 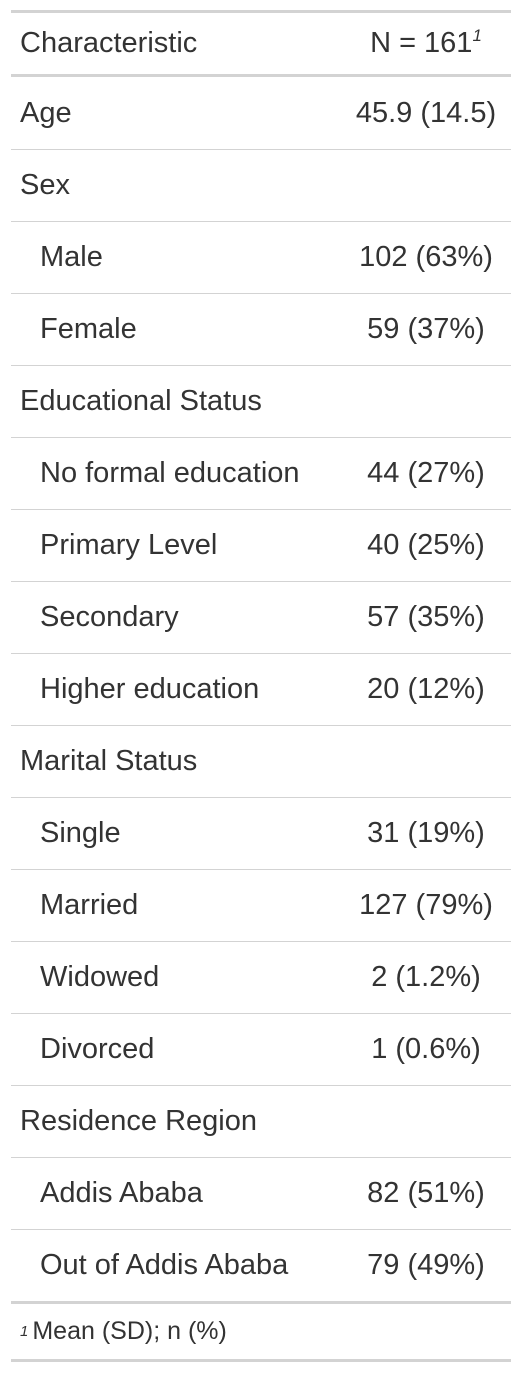 What do you see at coordinates (426, 257) in the screenshot?
I see `row-value: 102 (63%)` at bounding box center [426, 257].